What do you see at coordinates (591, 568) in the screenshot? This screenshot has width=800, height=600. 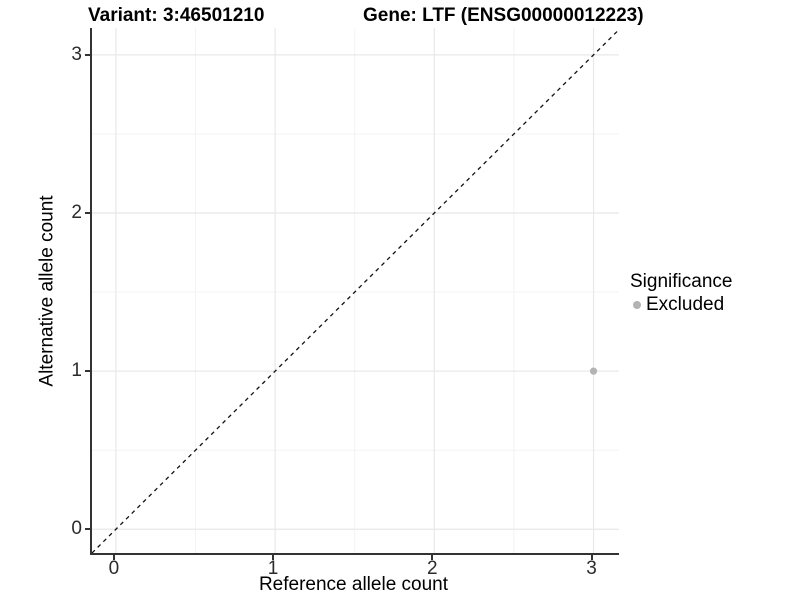 I see `x-tick-label: 3` at bounding box center [591, 568].